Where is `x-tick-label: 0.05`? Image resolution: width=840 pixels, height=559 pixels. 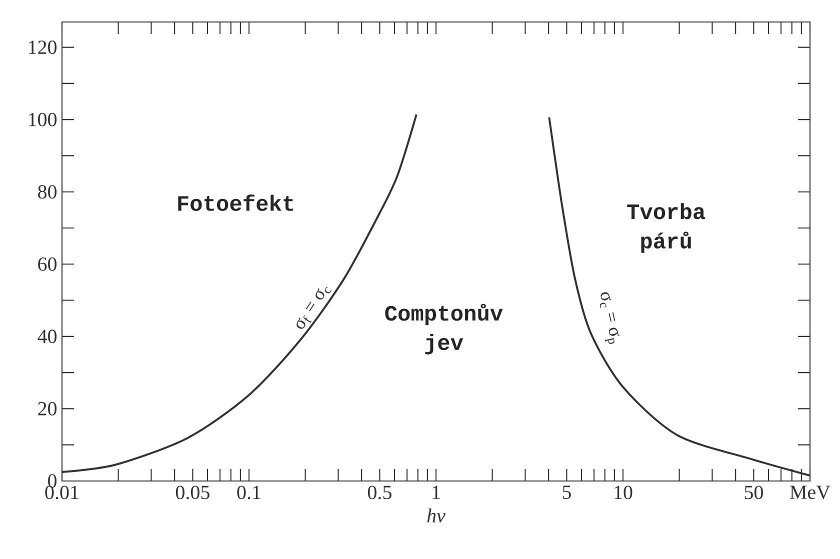 x-tick-label: 0.05 is located at coordinates (193, 493).